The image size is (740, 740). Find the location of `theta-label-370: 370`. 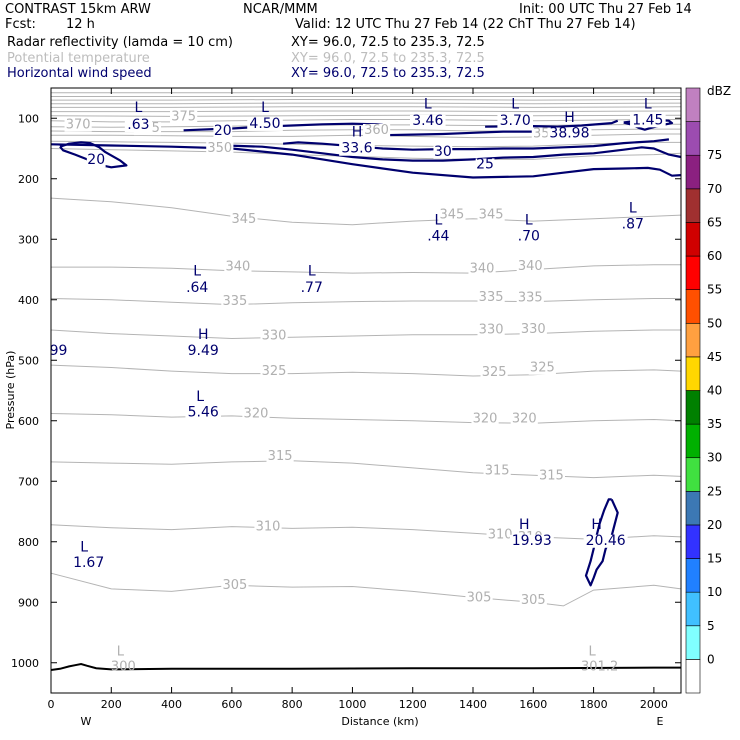

theta-label-370: 370 is located at coordinates (78, 125).